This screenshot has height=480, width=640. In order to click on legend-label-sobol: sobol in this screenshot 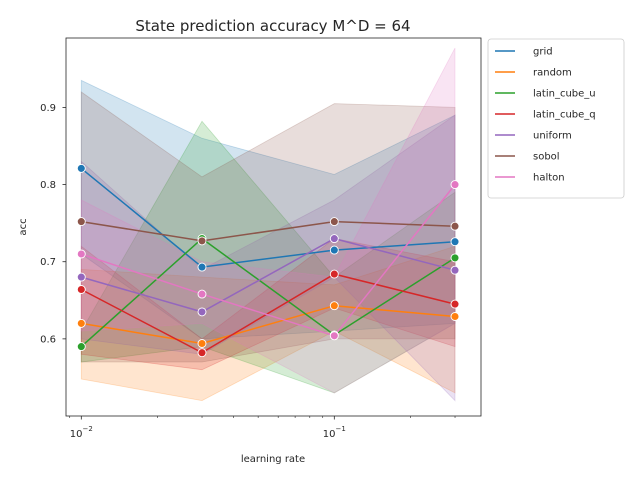, I will do `click(546, 157)`.